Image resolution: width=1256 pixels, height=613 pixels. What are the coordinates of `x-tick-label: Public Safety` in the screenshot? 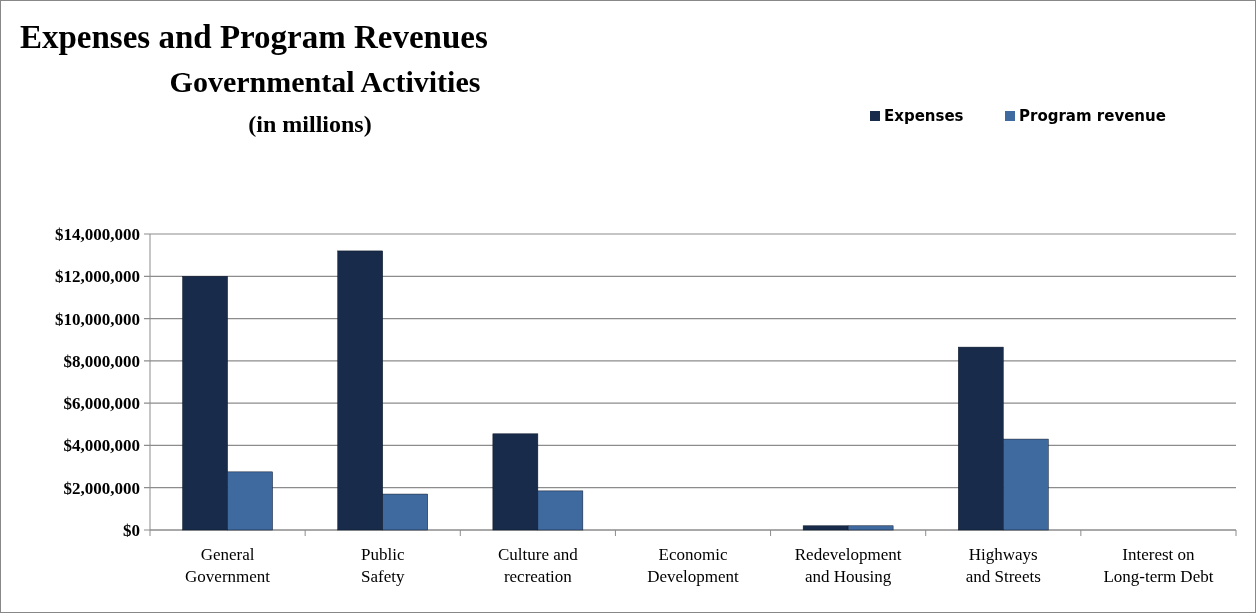 It's located at (382, 565).